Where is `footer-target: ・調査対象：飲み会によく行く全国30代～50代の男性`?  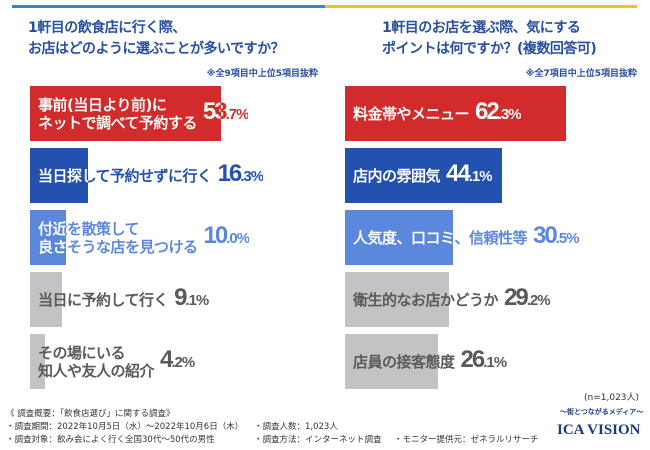 footer-target: ・調査対象：飲み会によく行く全国30代～50代の男性 is located at coordinates (110, 440).